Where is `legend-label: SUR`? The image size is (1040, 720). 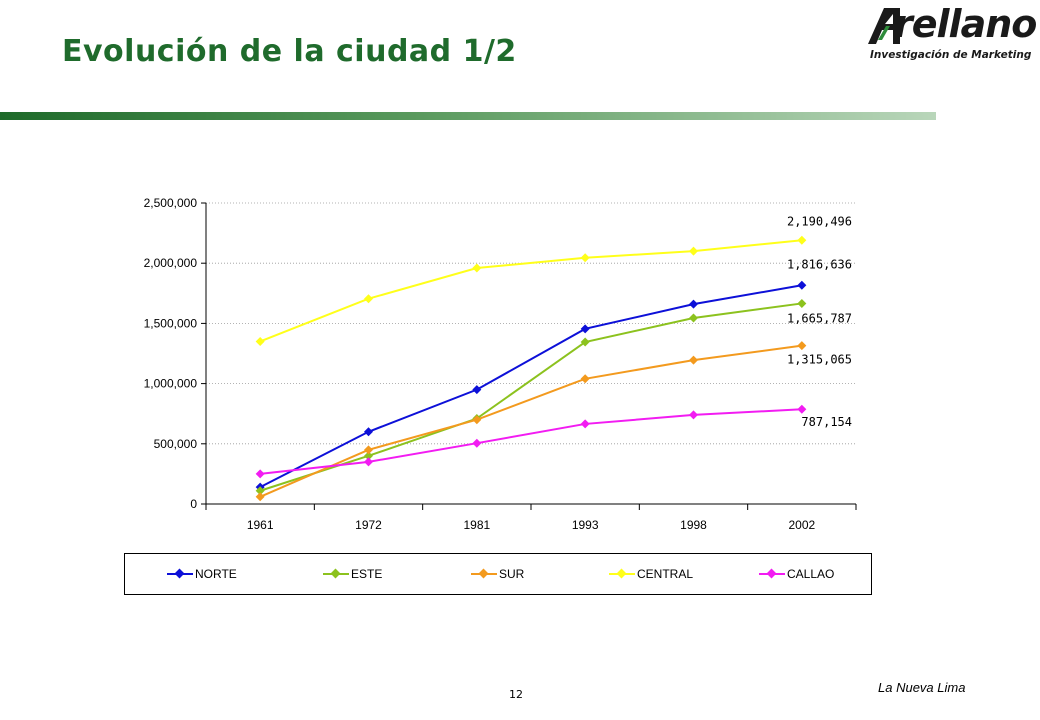
legend-label: SUR is located at coordinates (512, 574).